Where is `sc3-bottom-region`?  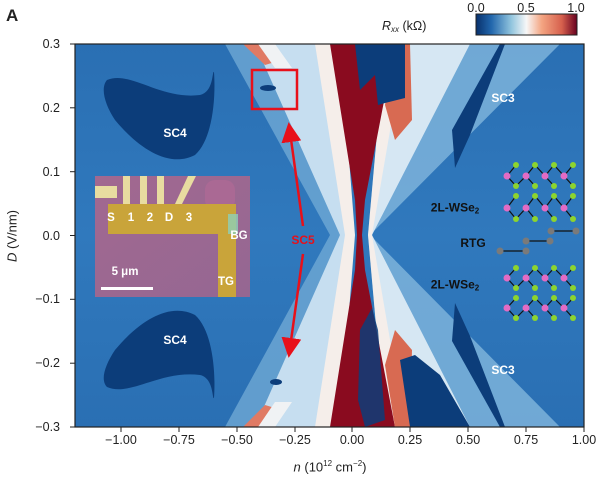
sc3-bottom-region is located at coordinates (478, 365).